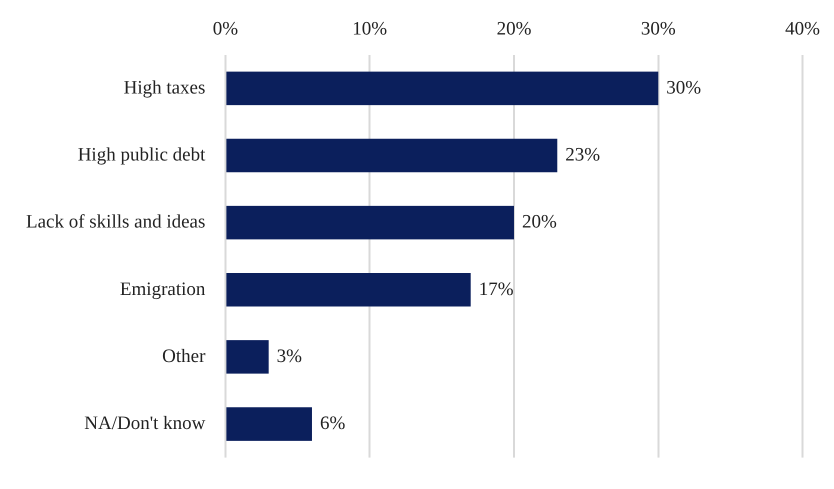 This screenshot has height=489, width=834. Describe the element at coordinates (184, 356) in the screenshot. I see `y-tick-label: Other` at that location.